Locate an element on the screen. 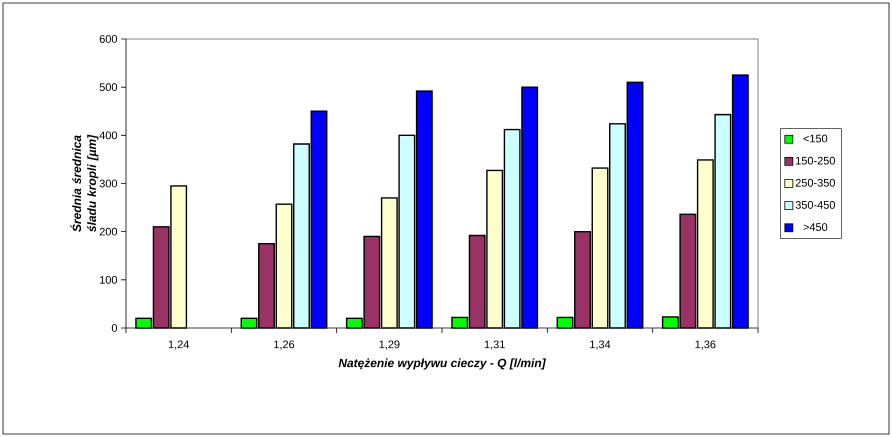 This screenshot has height=437, width=892. legend-label: 250-350 is located at coordinates (815, 182).